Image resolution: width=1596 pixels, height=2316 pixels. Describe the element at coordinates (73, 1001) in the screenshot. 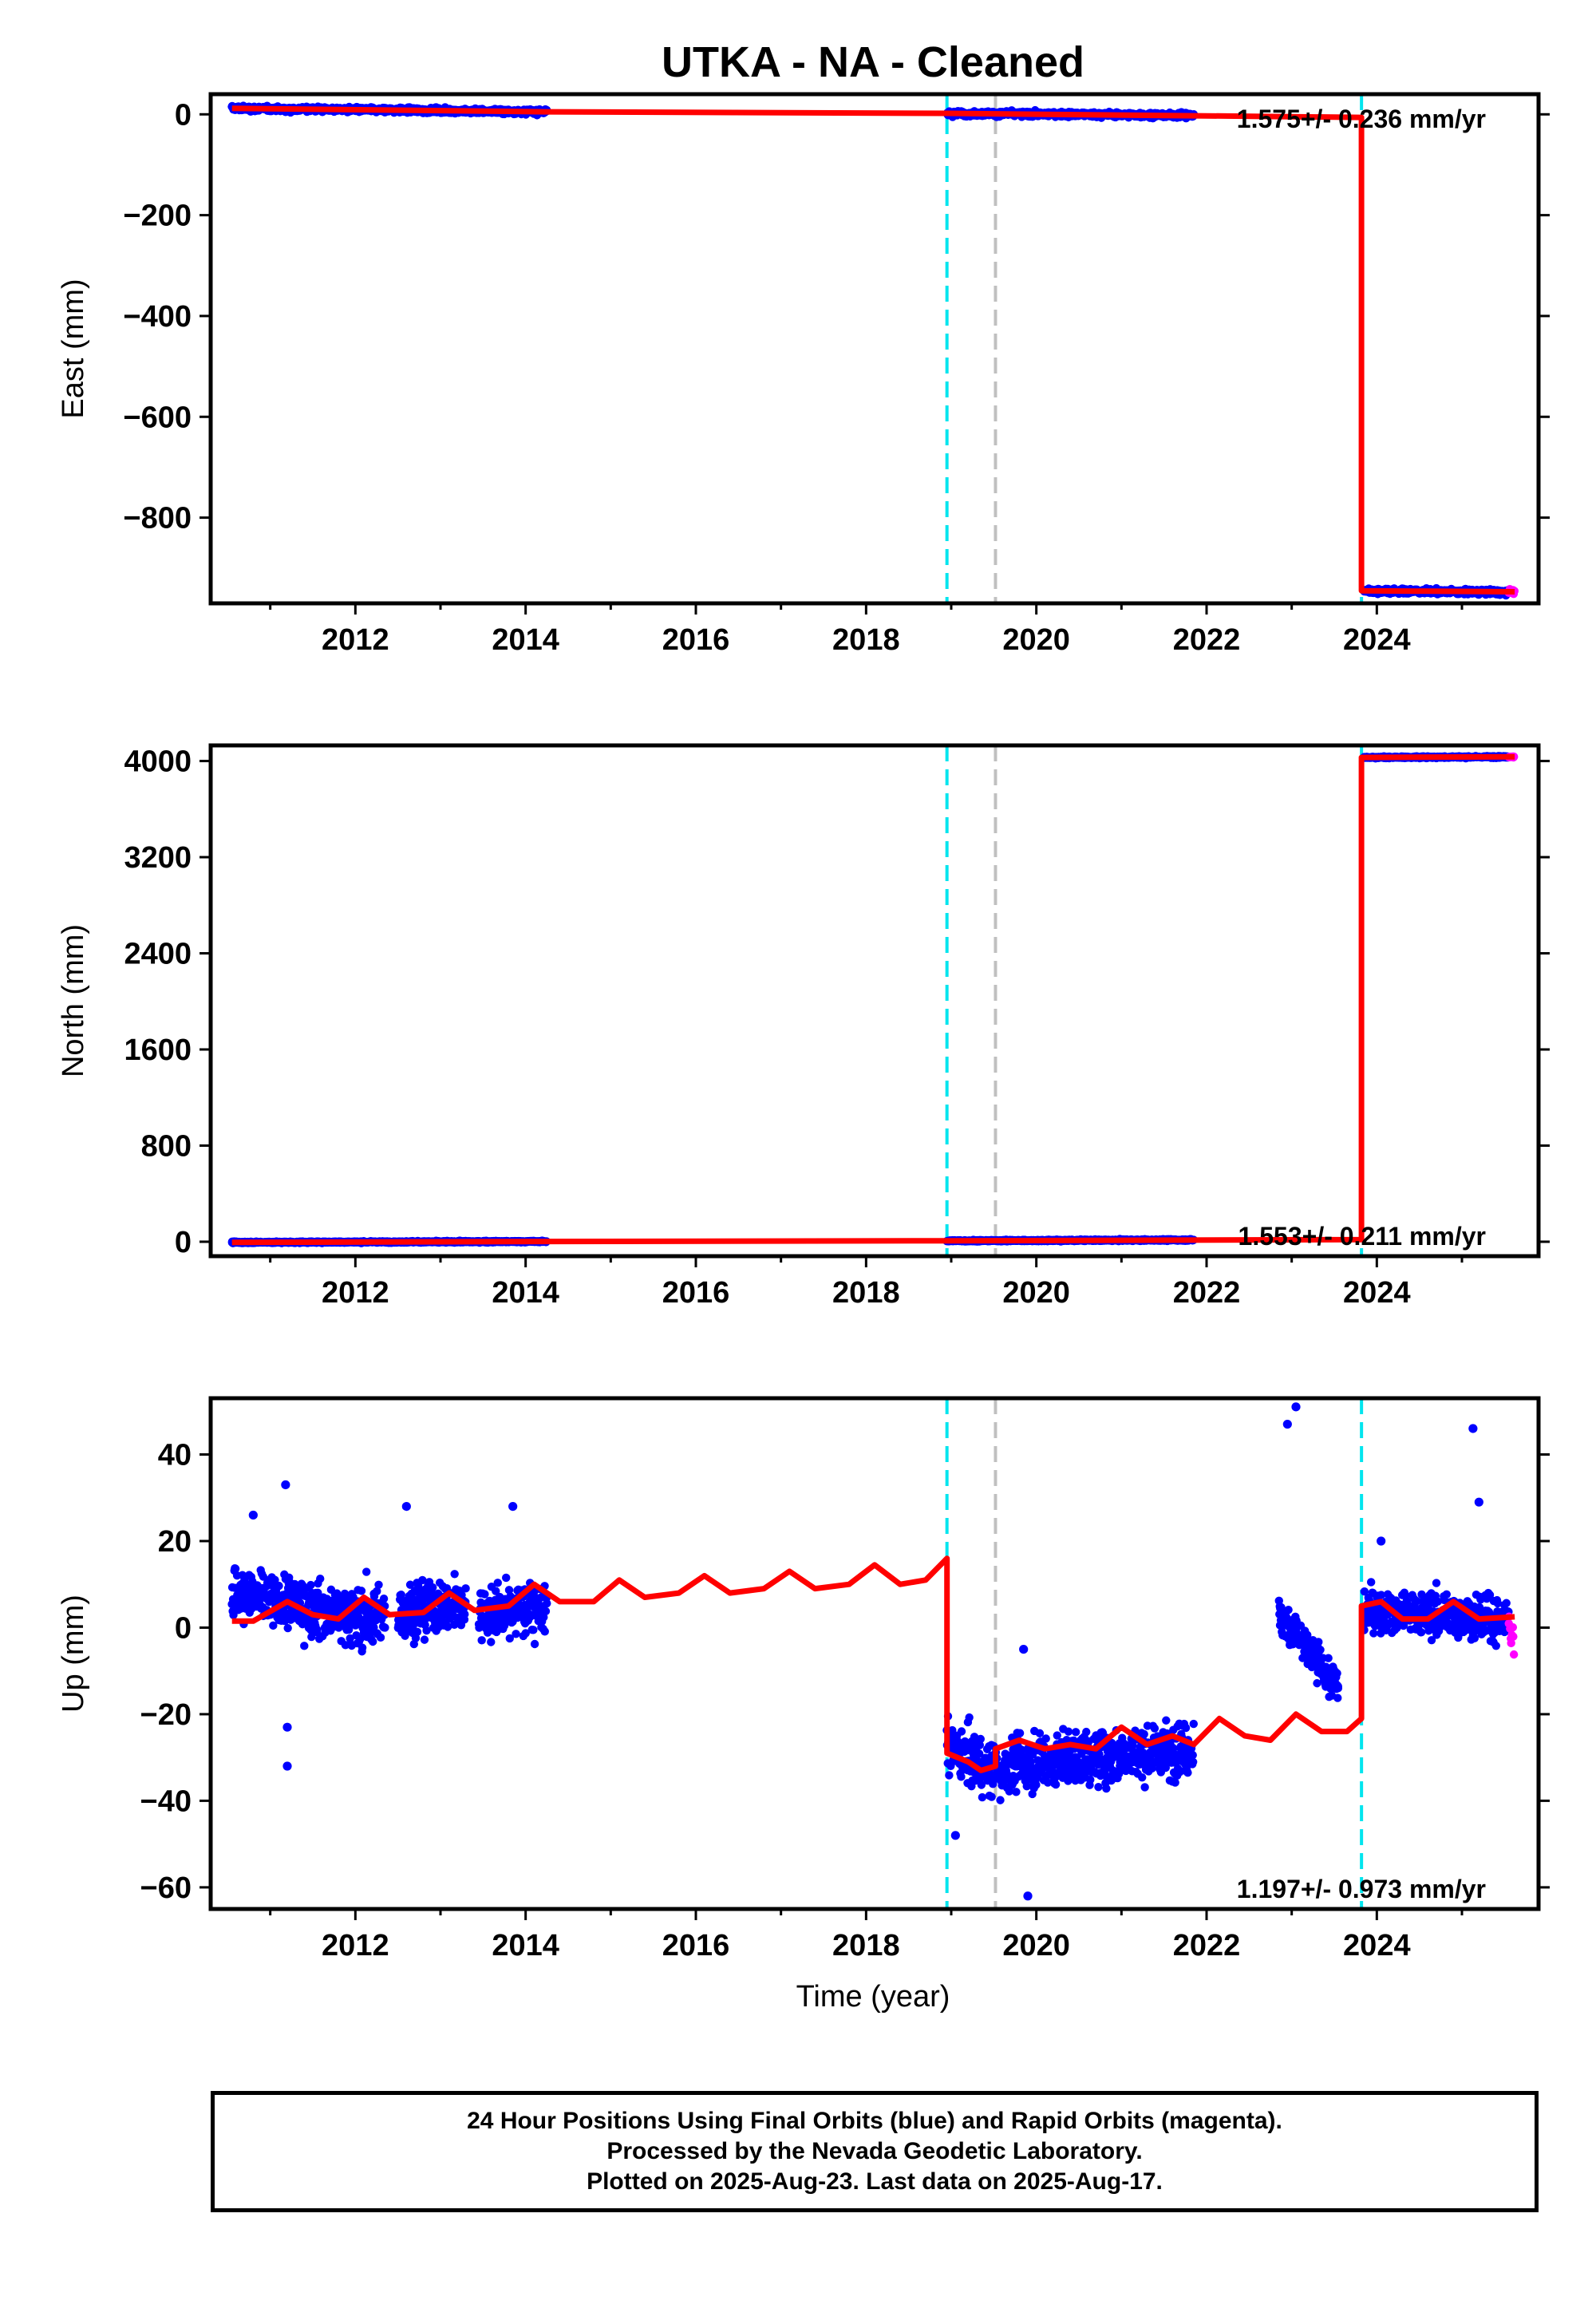

I see `y-axis-title: North (mm)` at that location.